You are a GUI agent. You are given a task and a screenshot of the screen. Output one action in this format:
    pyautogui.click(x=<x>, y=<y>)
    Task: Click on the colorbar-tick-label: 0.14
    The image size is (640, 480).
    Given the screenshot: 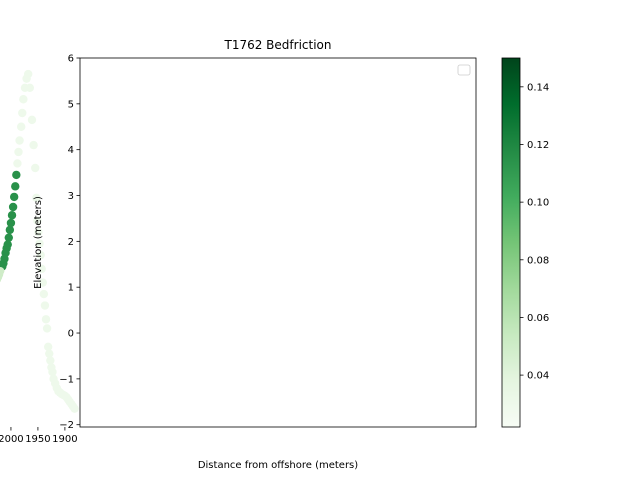 What is the action you would take?
    pyautogui.click(x=538, y=87)
    